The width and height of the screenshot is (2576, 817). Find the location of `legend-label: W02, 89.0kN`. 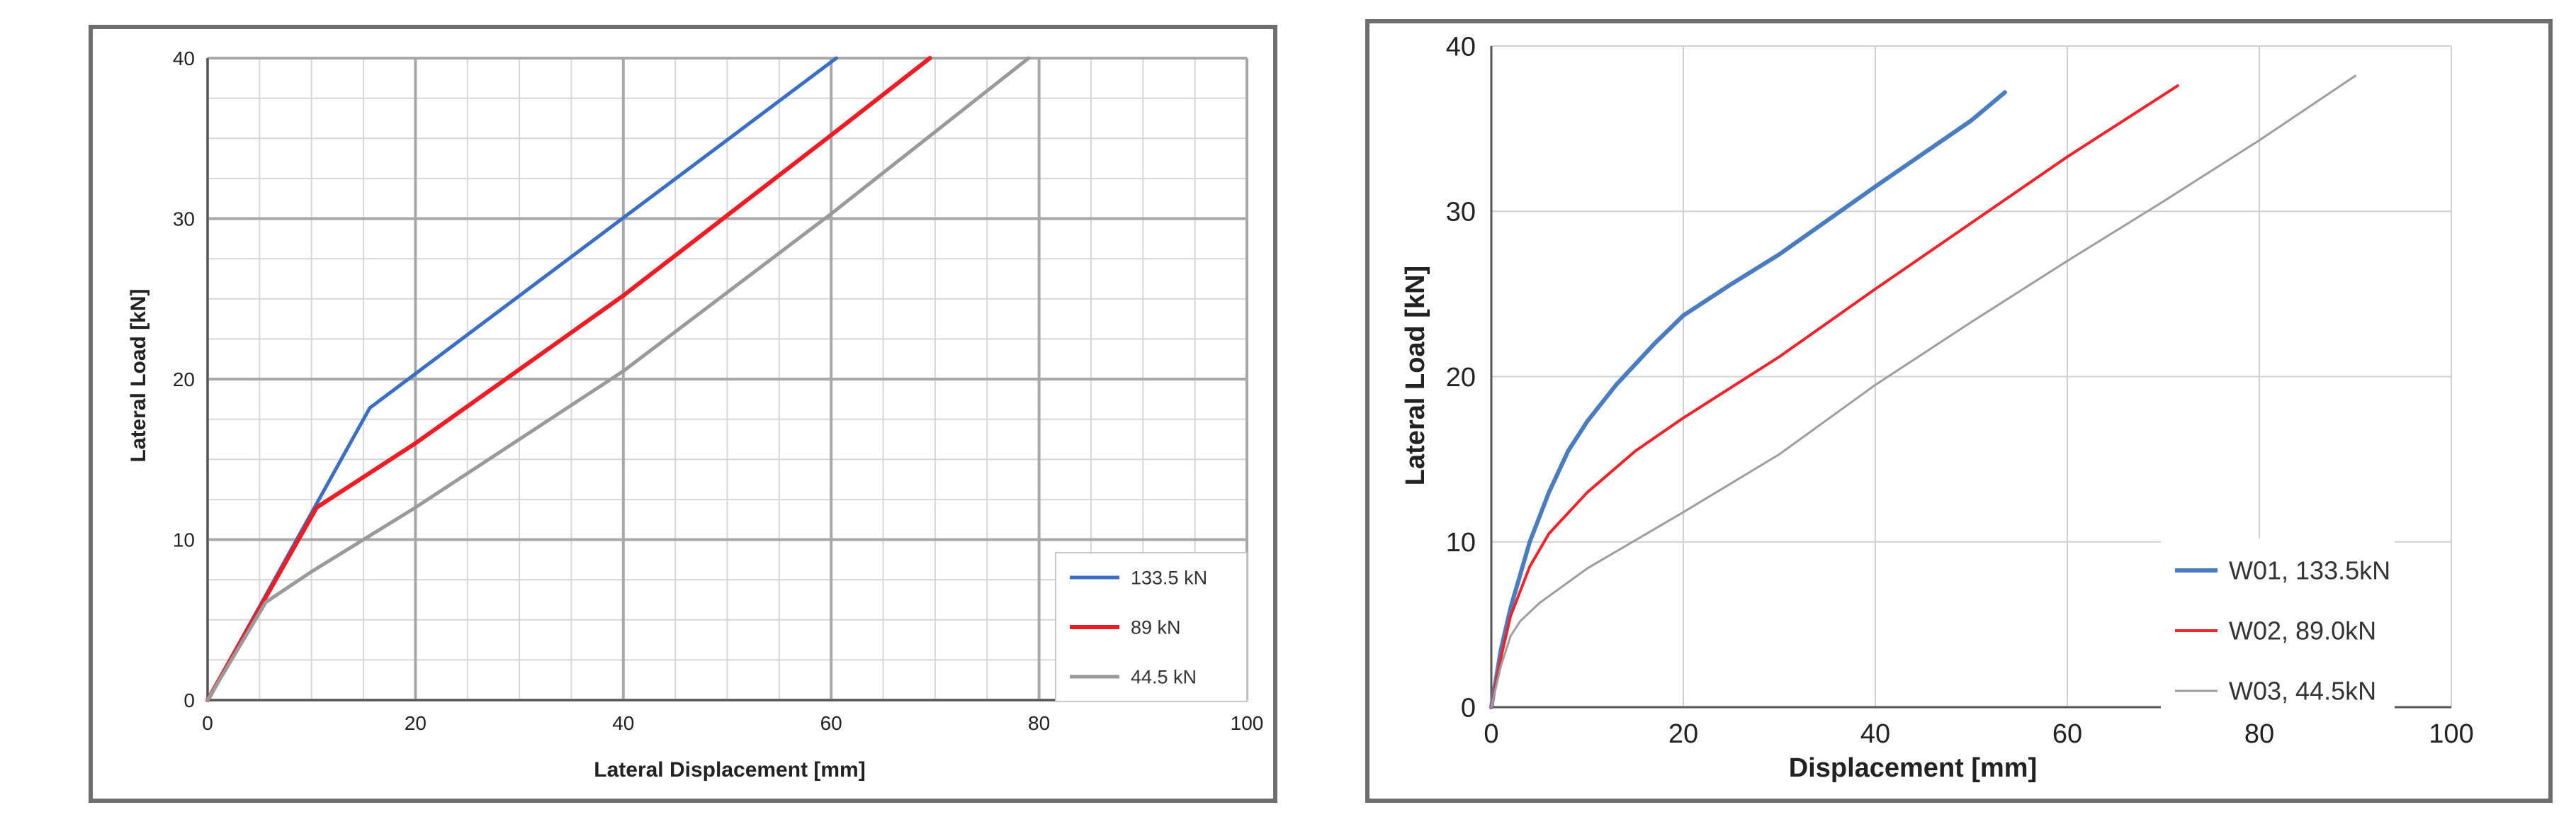

legend-label: W02, 89.0kN is located at coordinates (2302, 631).